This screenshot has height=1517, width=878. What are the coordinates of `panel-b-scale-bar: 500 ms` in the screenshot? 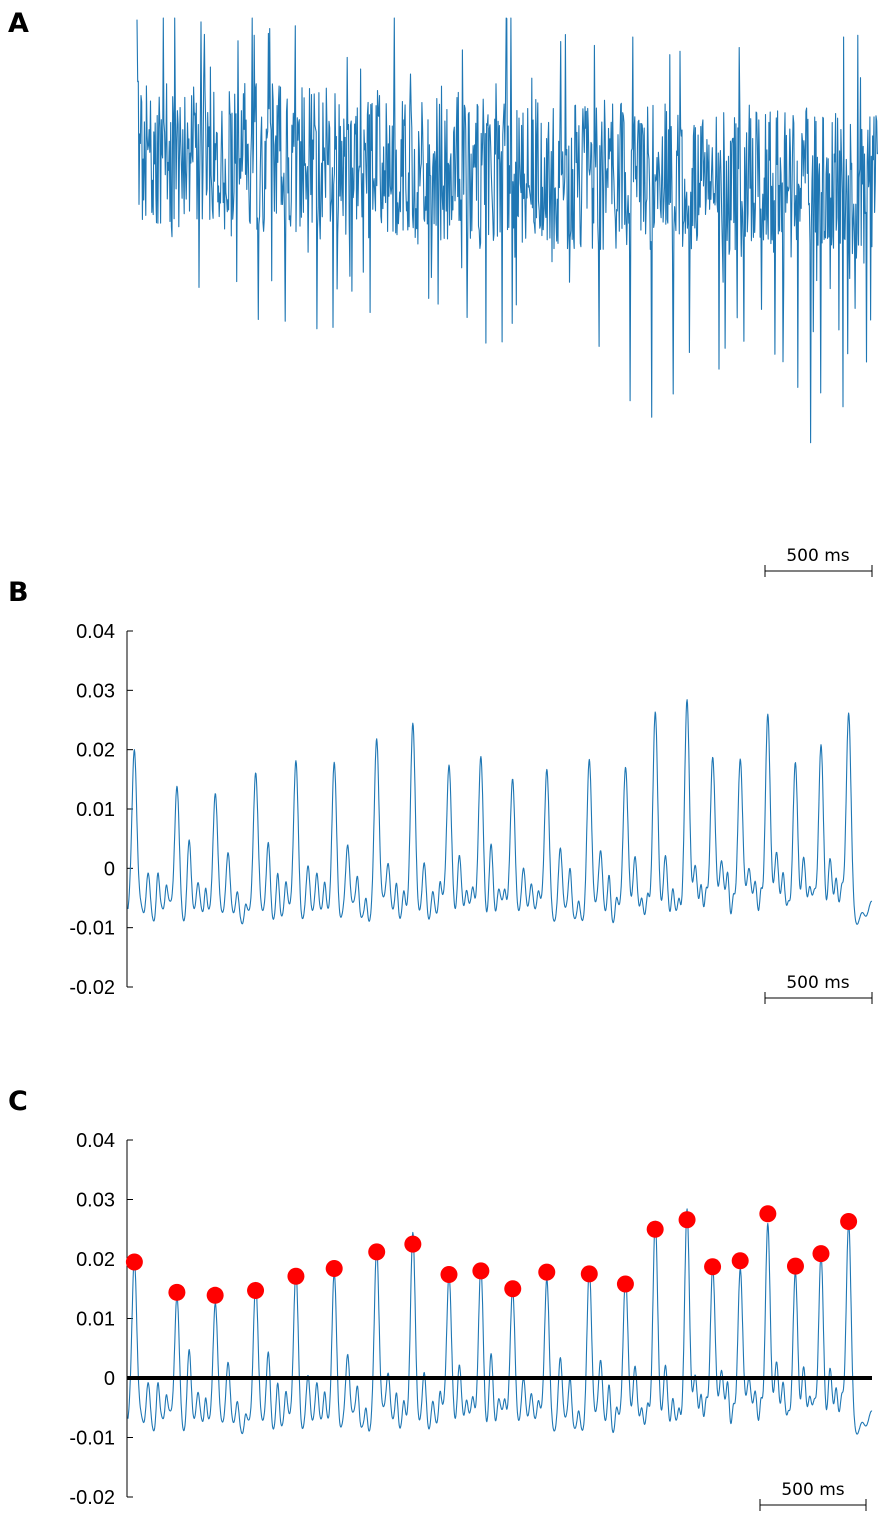 It's located at (818, 988).